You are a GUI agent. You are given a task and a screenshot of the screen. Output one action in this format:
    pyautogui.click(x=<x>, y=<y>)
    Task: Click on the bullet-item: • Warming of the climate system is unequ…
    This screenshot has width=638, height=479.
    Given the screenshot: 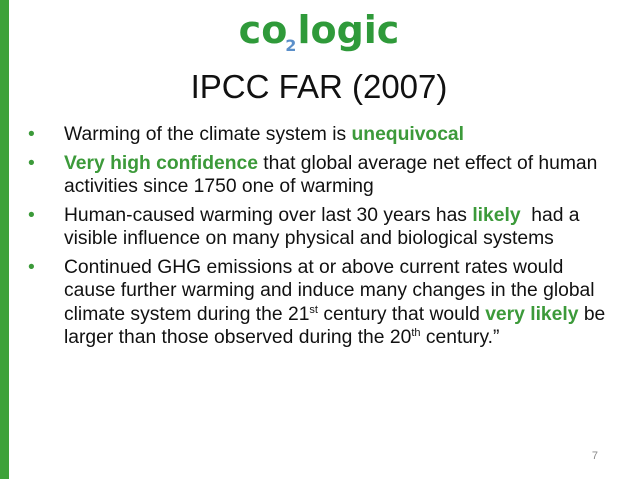 What is the action you would take?
    pyautogui.click(x=318, y=135)
    